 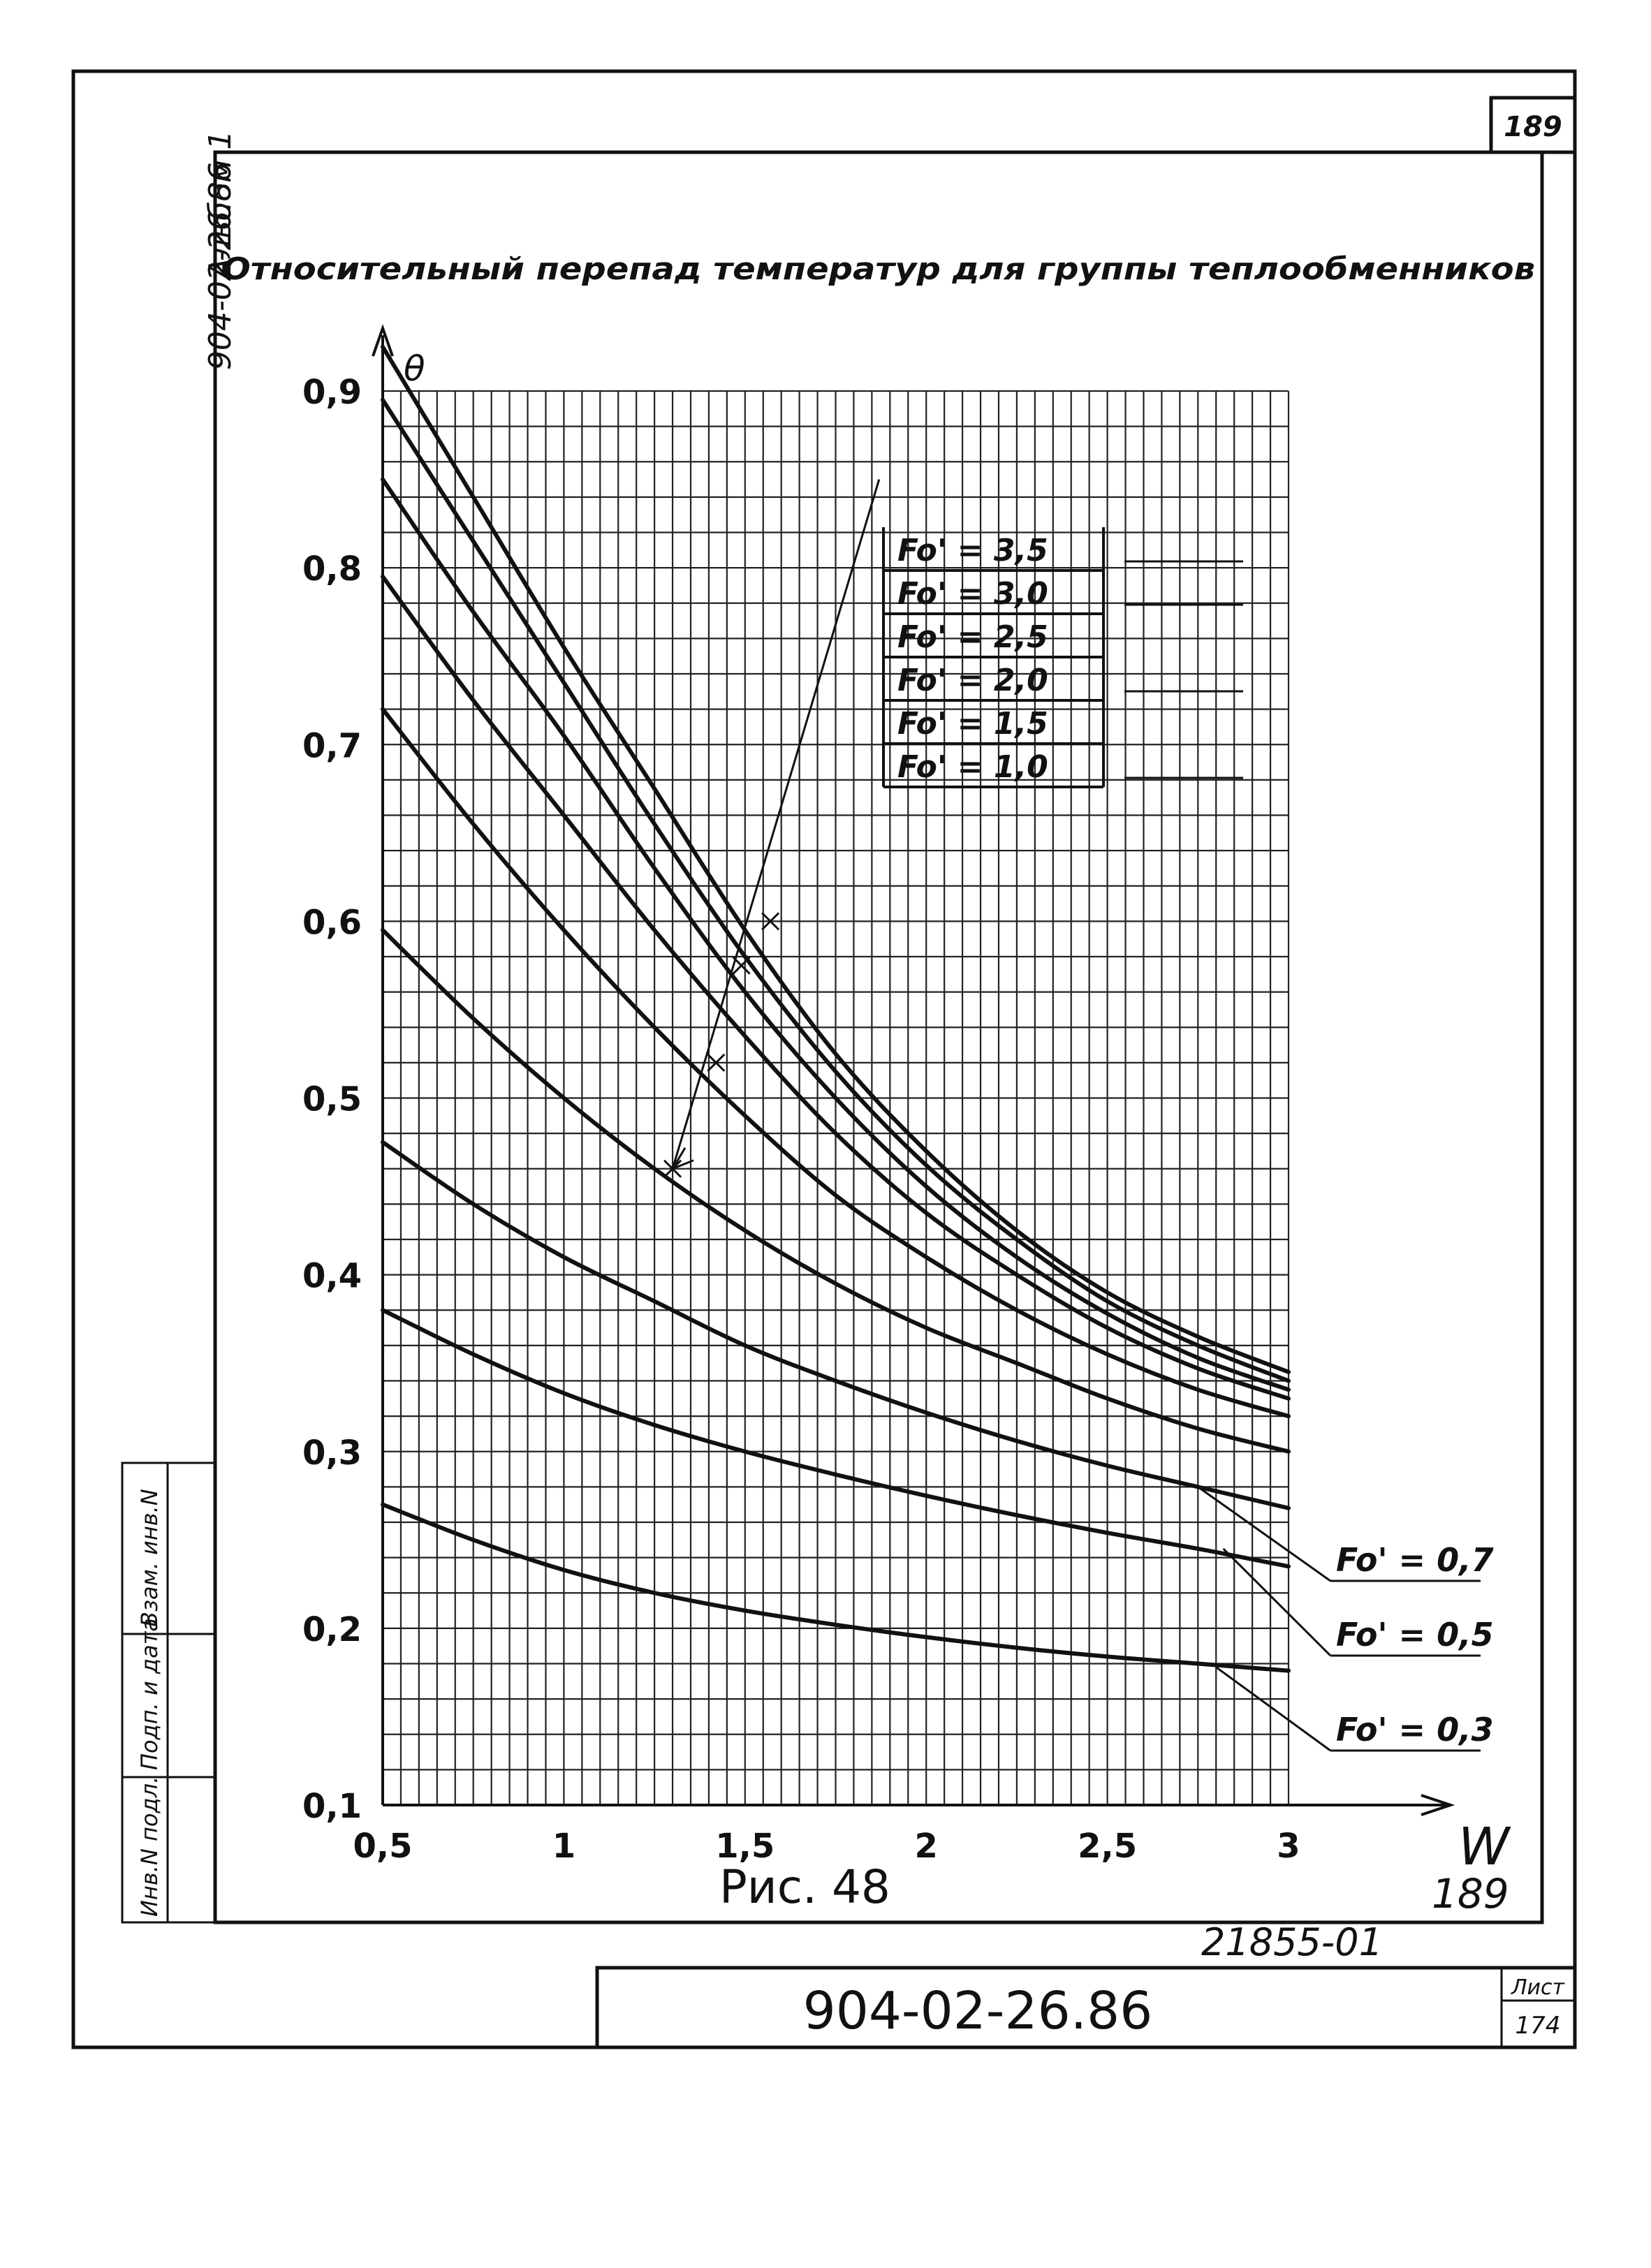 What do you see at coordinates (563, 1846) in the screenshot?
I see `x-tick-label: 1` at bounding box center [563, 1846].